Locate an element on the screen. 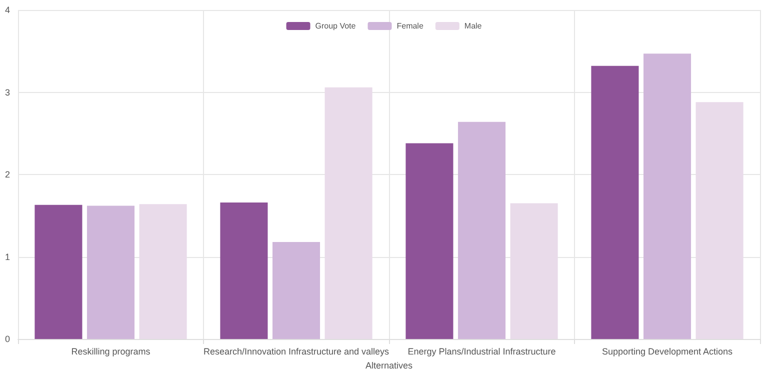 This screenshot has width=768, height=375. x-axis-title: Alternatives is located at coordinates (389, 365).